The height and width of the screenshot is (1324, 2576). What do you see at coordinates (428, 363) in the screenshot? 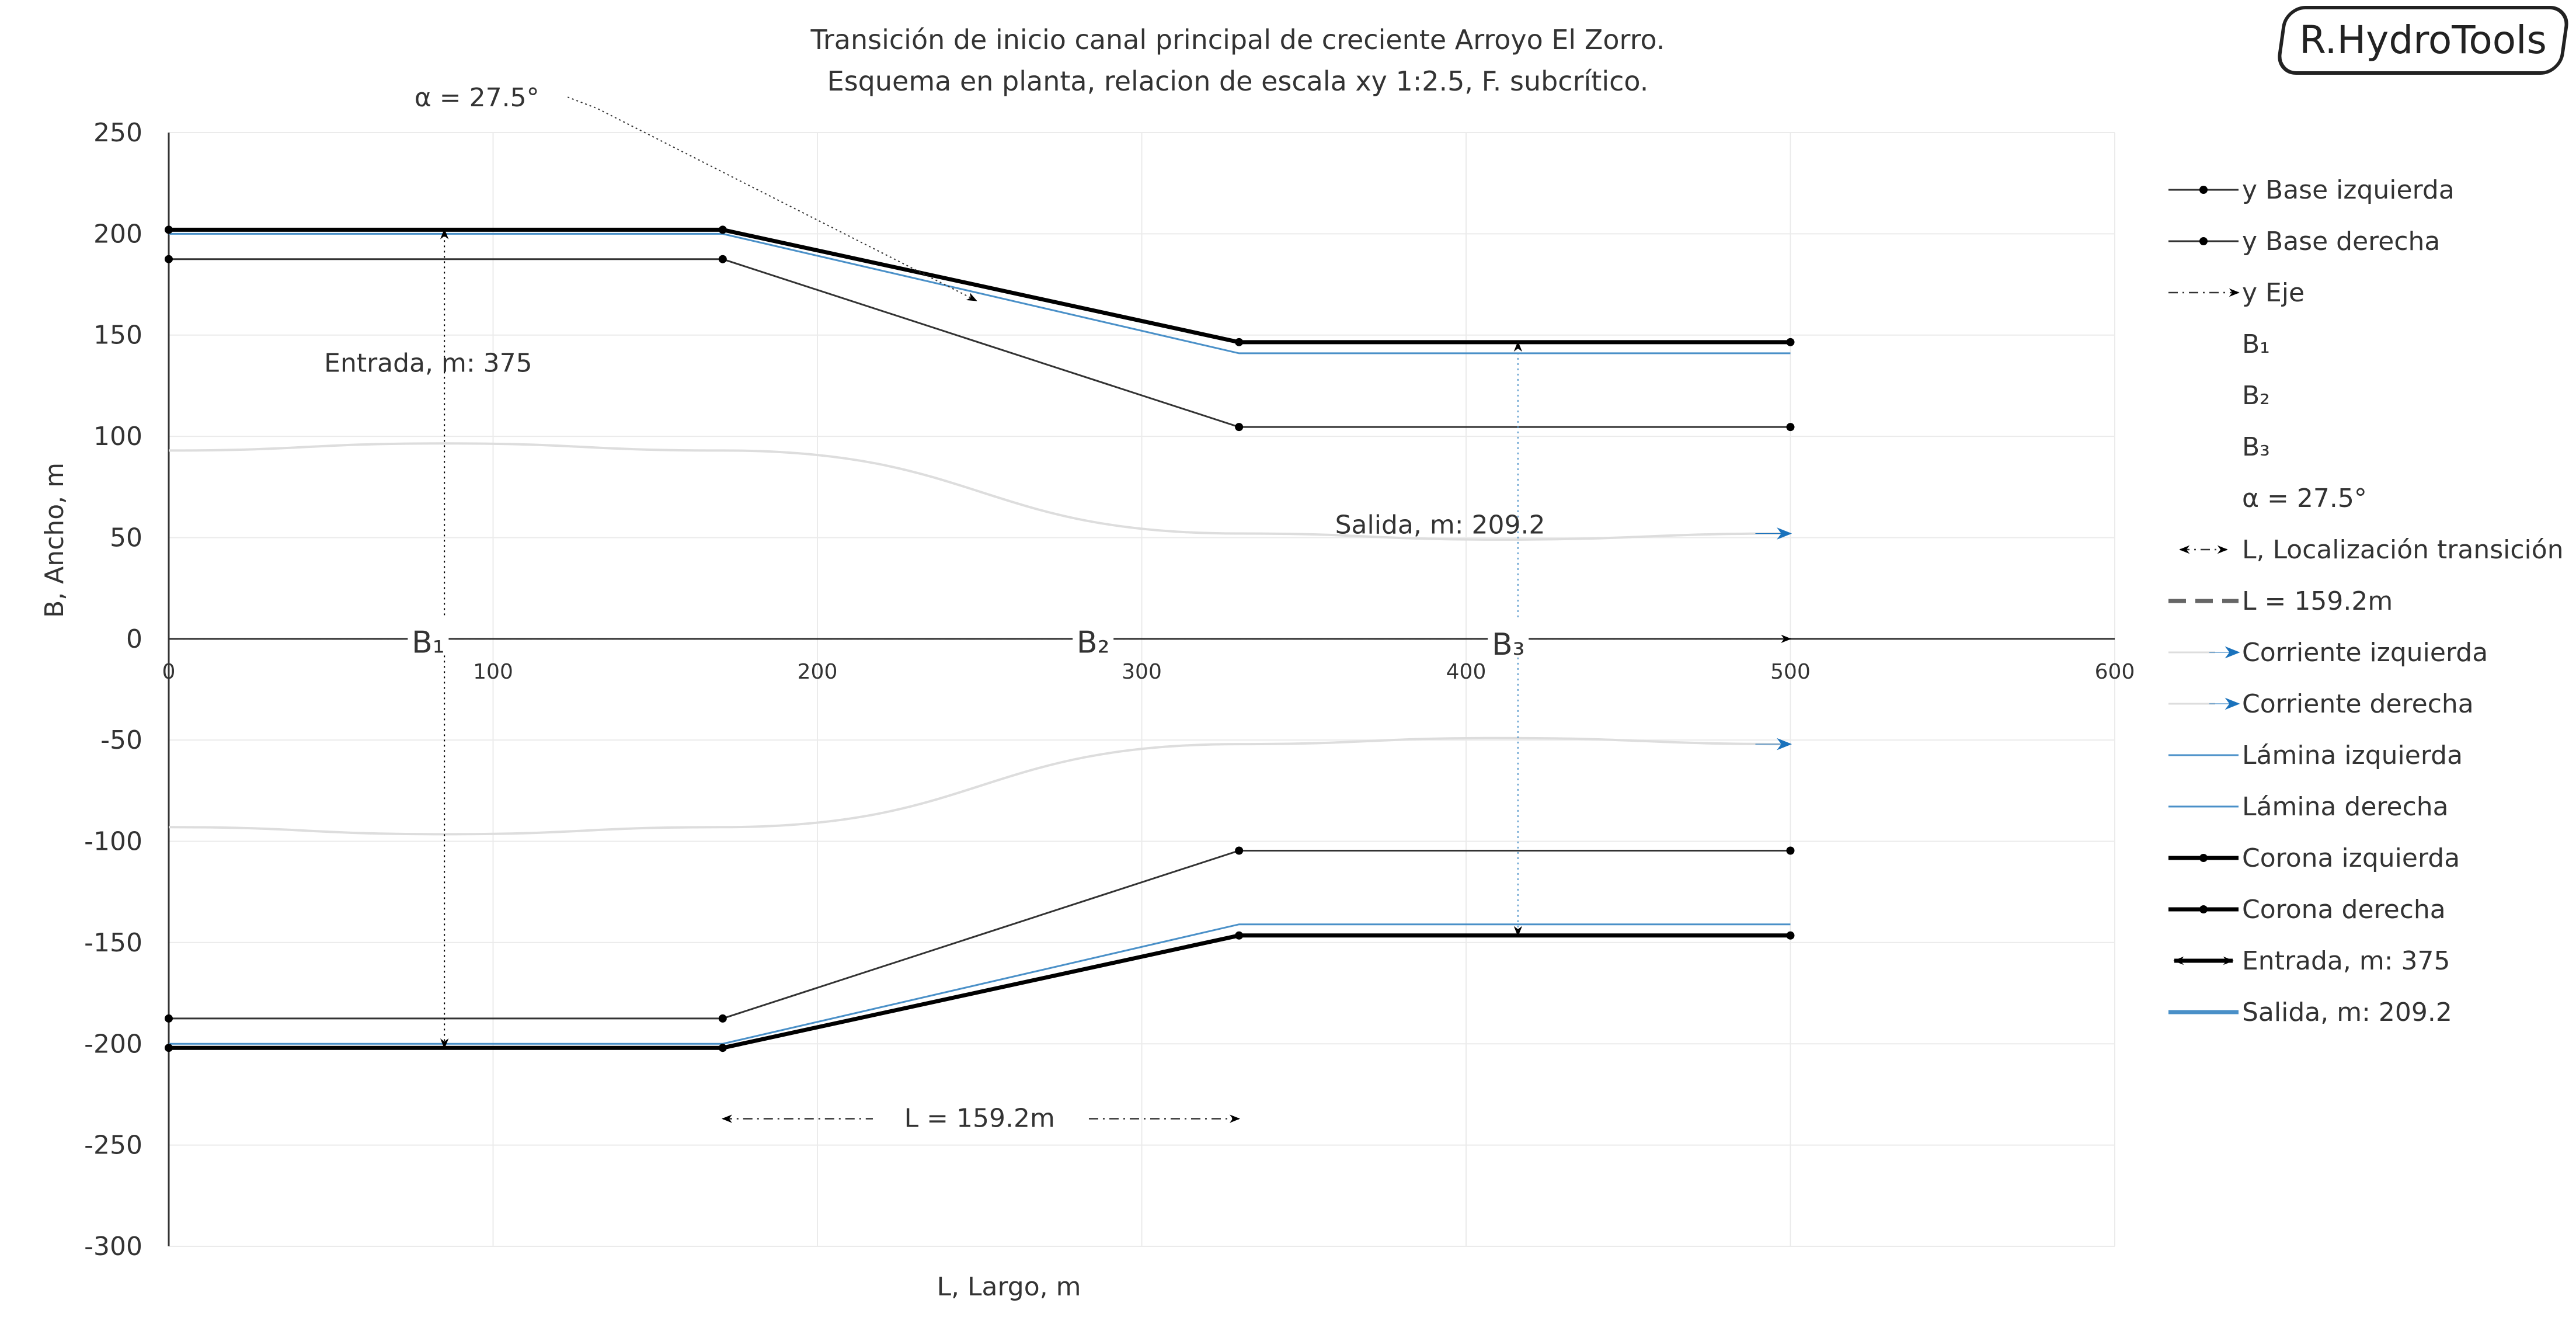
I see `annotation-label: Entrada, m: 375` at bounding box center [428, 363].